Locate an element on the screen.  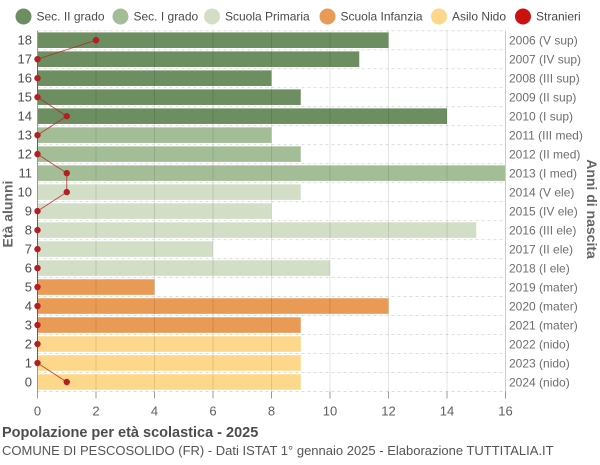
svg-text: 2011 (III med) is located at coordinates (546, 136).